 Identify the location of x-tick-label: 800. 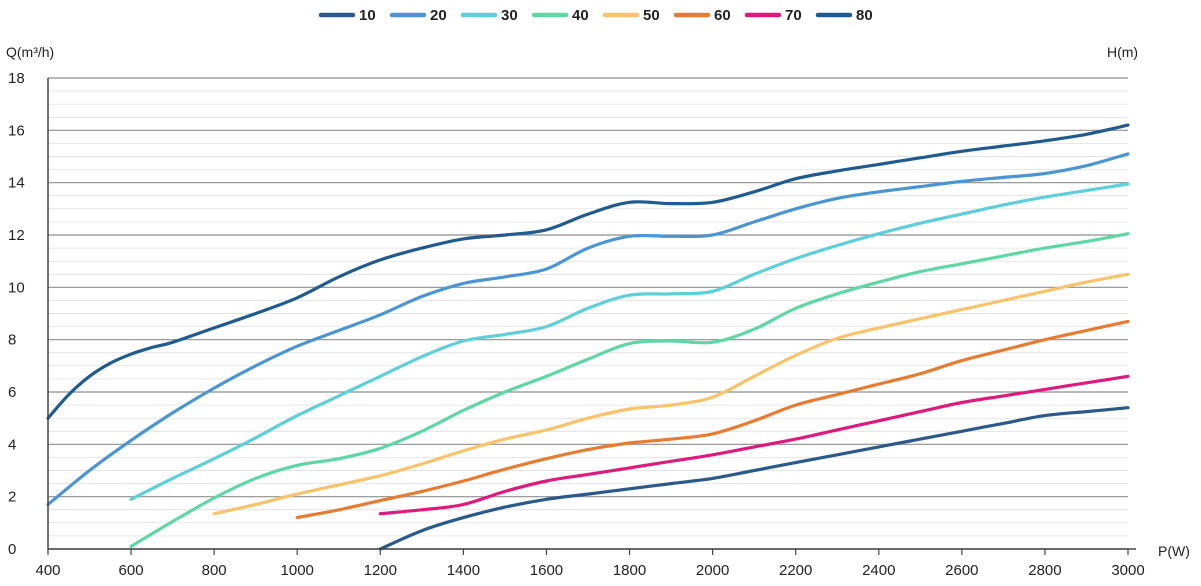
(214, 570).